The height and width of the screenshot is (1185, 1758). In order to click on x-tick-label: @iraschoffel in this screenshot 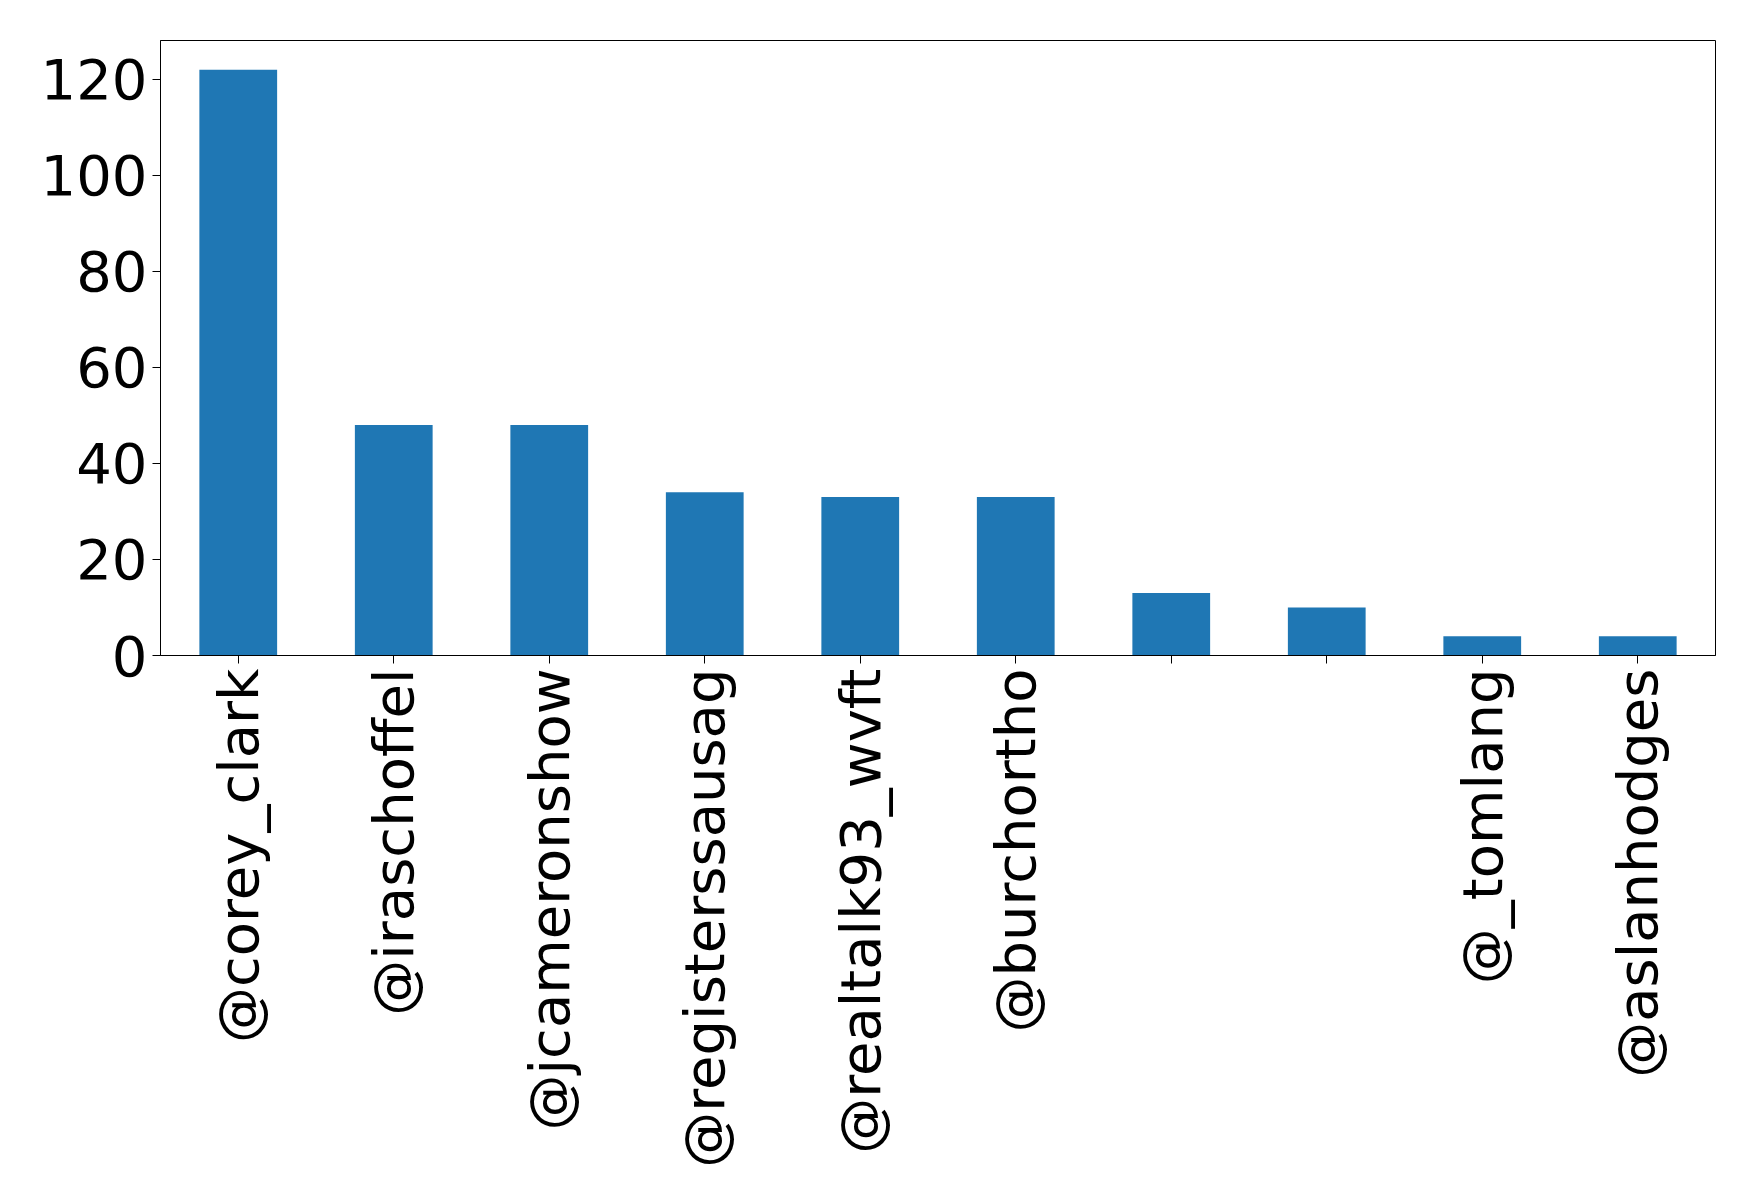, I will do `click(394, 842)`.